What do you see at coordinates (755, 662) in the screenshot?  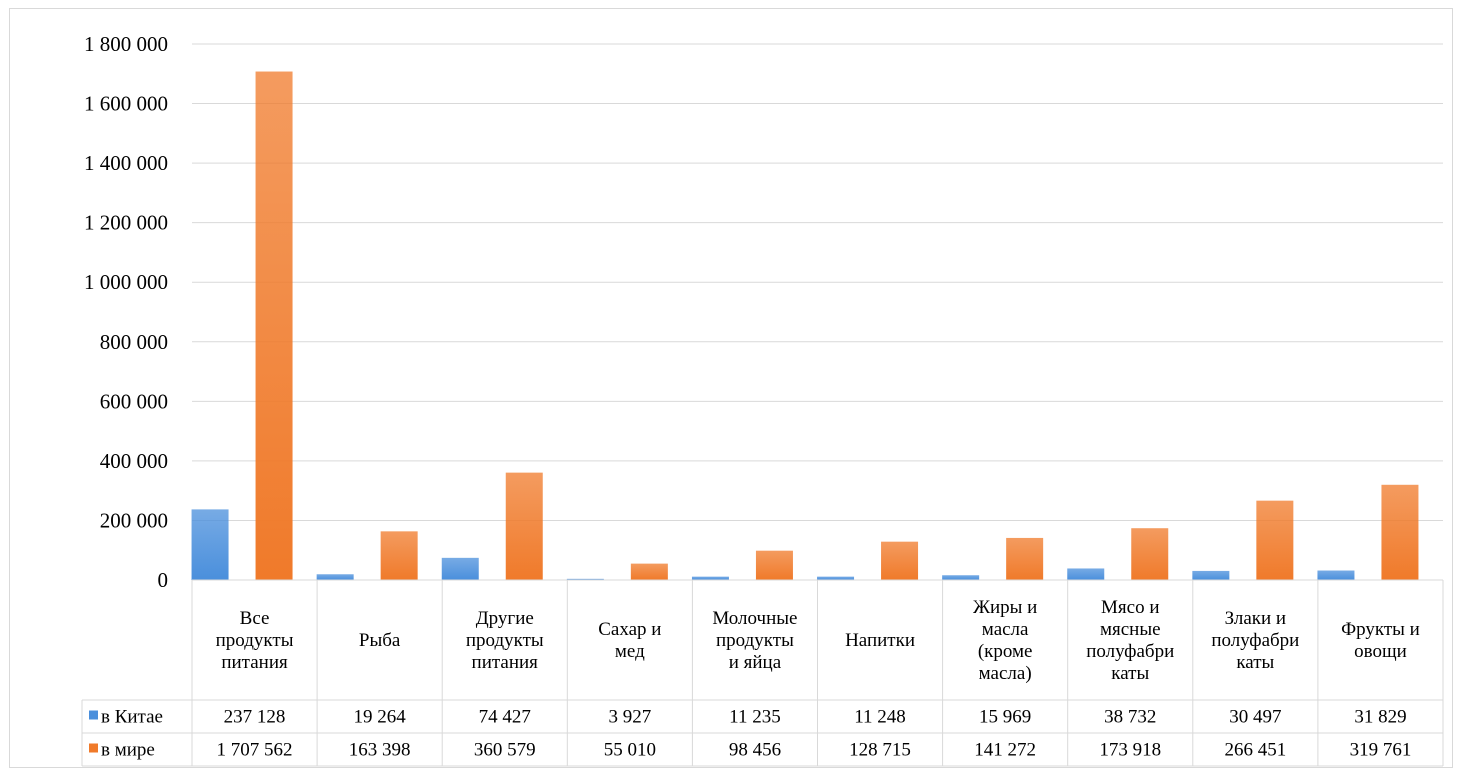 I see `category-label: и яйца` at bounding box center [755, 662].